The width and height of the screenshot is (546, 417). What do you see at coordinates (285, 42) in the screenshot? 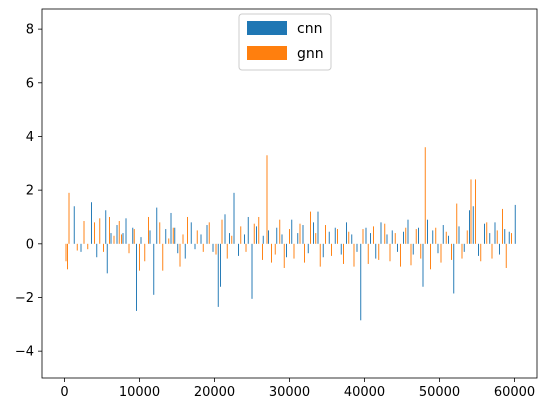
I see `legend: cnn gnn` at bounding box center [285, 42].